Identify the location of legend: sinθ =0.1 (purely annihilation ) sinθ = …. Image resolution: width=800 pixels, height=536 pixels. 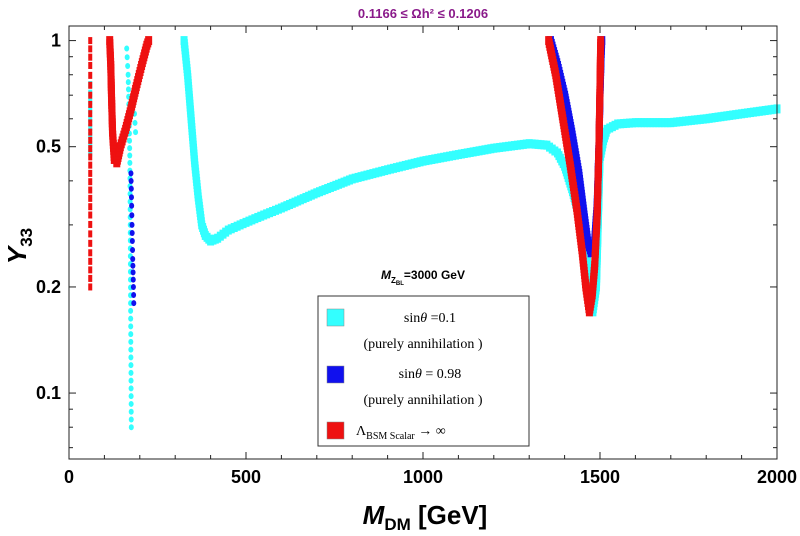
(423, 371).